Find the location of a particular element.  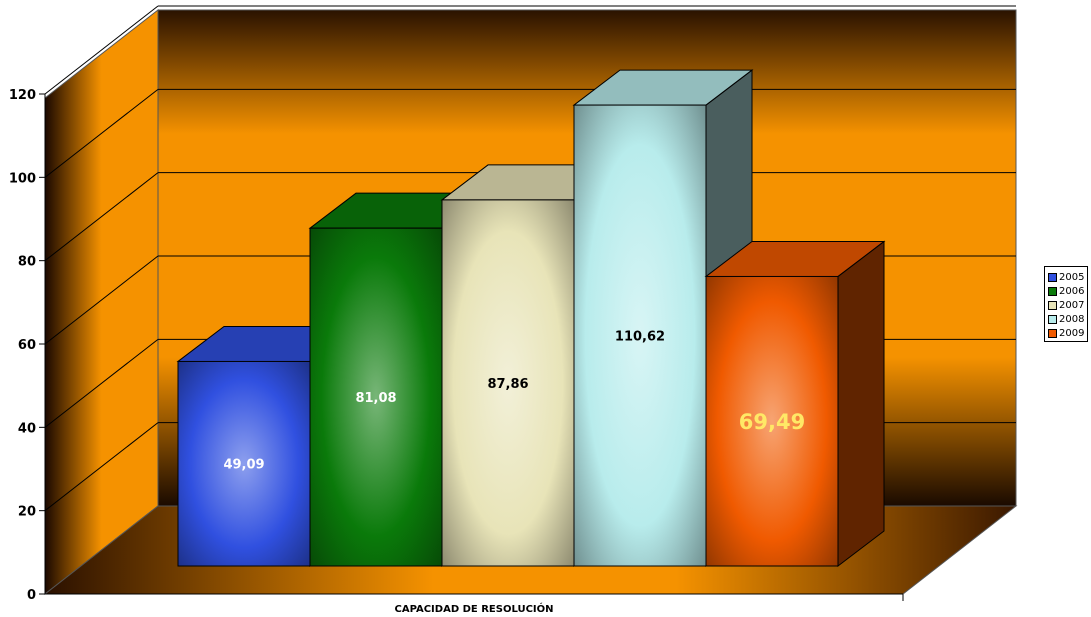

bar-front-2009 is located at coordinates (772, 421).